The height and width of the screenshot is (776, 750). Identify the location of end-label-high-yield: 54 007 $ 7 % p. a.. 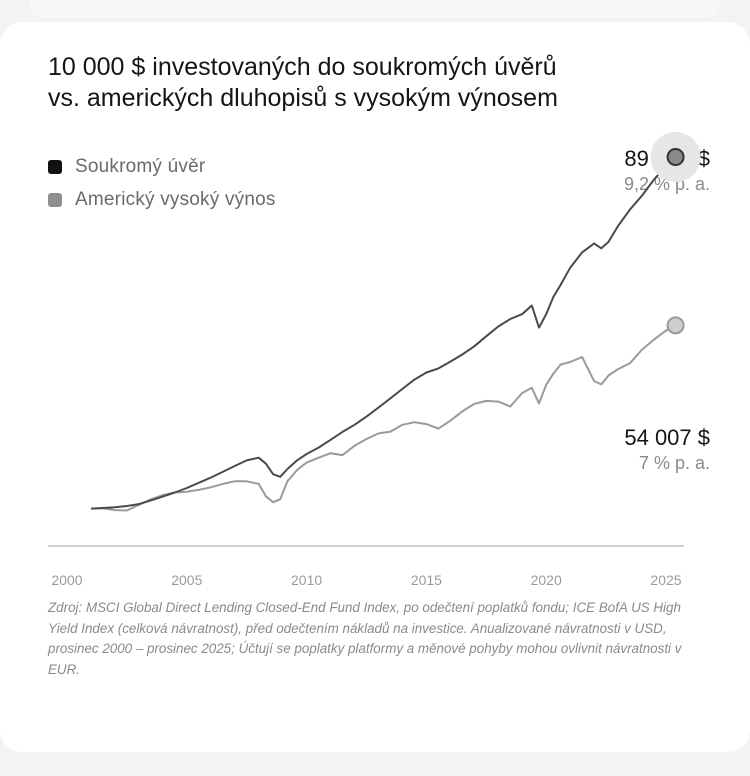
(667, 450).